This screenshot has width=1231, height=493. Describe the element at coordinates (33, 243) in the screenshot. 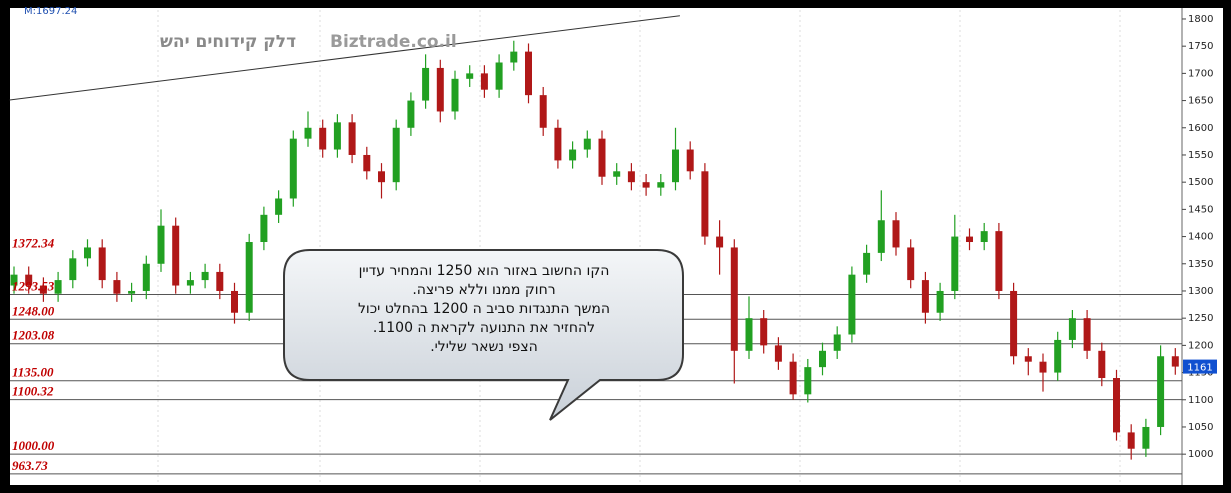

I see `level-label: 1372.34` at that location.